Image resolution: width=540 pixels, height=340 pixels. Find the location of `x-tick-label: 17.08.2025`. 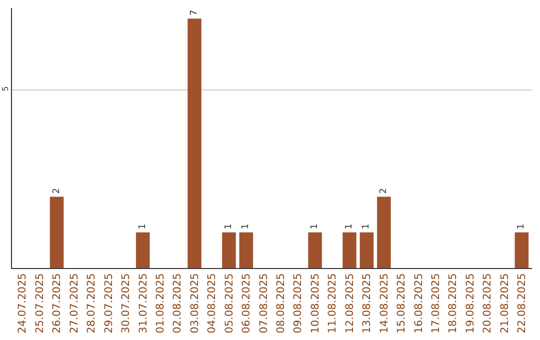

x-tick-label: 17.08.2025 is located at coordinates (436, 303).